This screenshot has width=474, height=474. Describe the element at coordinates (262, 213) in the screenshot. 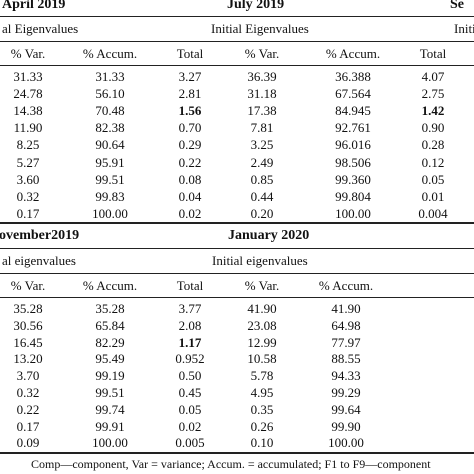

I see `table1-cell: 0.20` at that location.